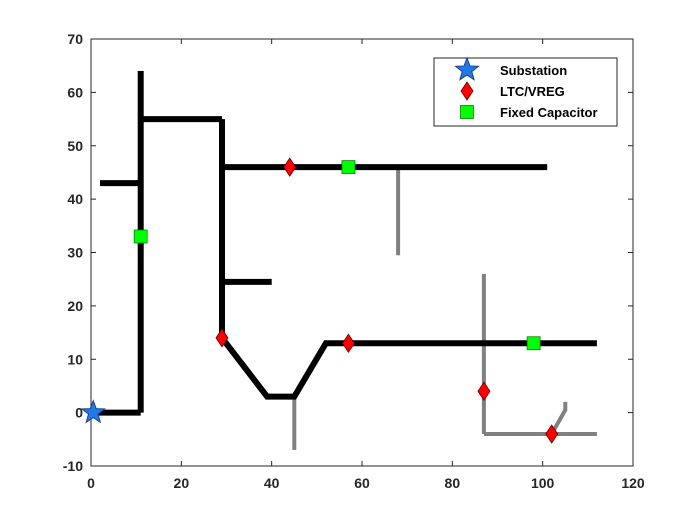 This screenshot has height=525, width=700. Describe the element at coordinates (408, 368) in the screenshot. I see `main-line` at that location.